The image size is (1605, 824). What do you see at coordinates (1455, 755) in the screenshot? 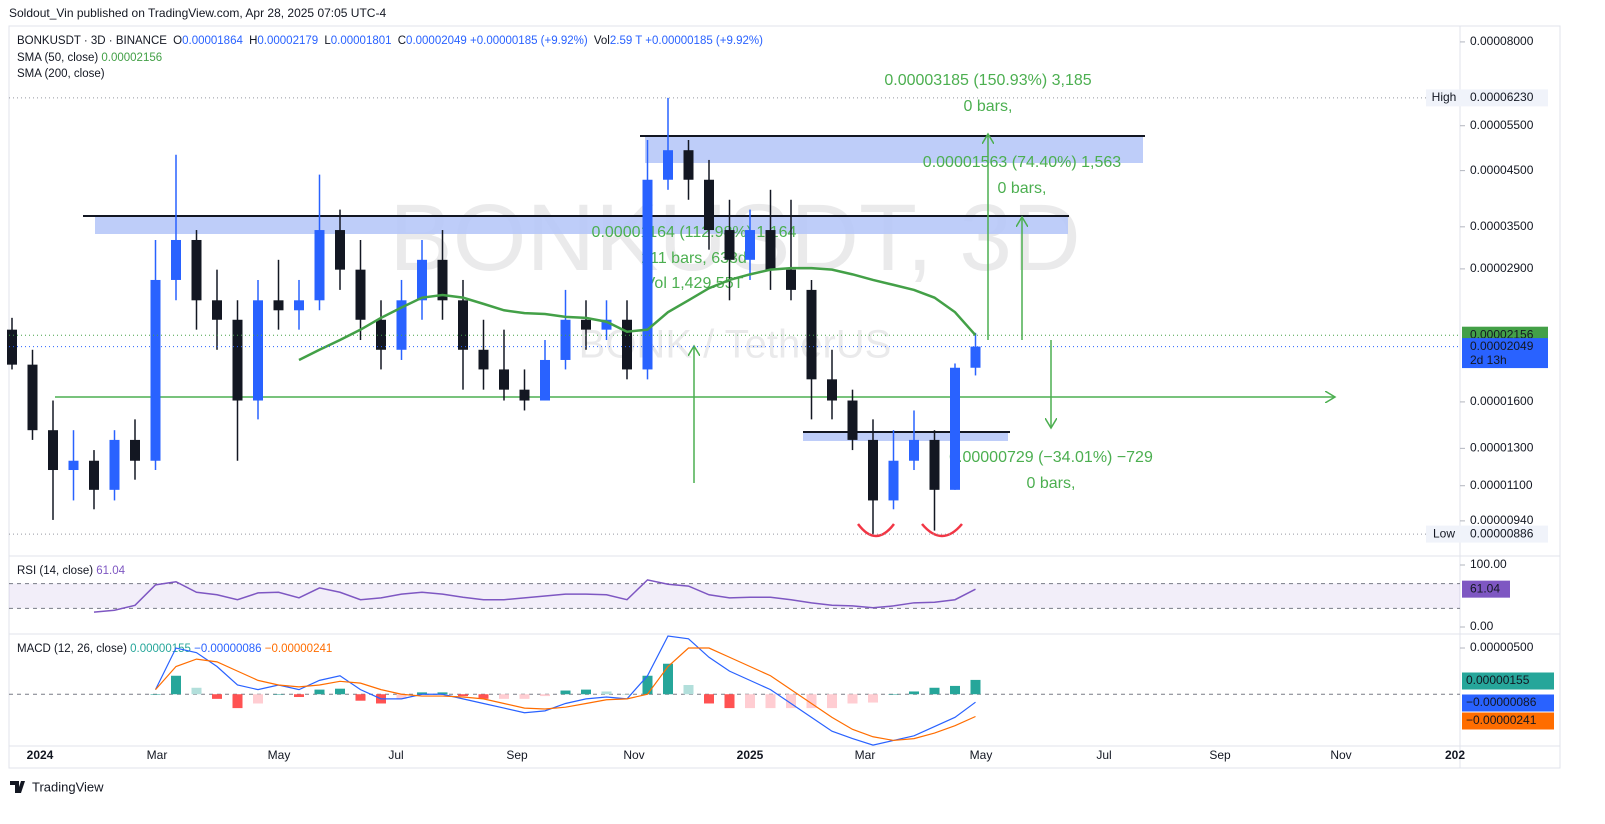
I see `x-tick-label: 202` at bounding box center [1455, 755].